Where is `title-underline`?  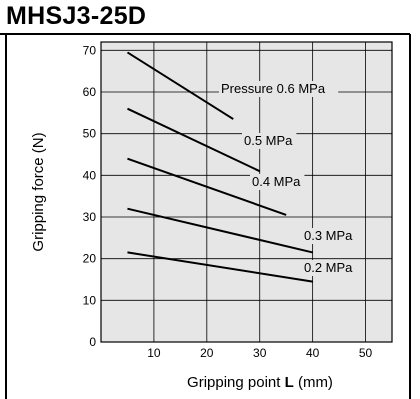 title-underline is located at coordinates (205, 34).